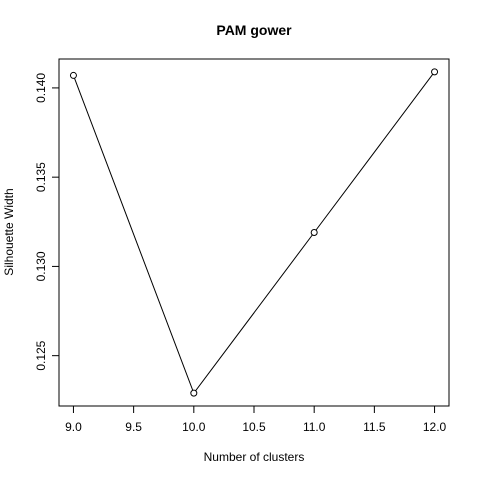  What do you see at coordinates (41, 355) in the screenshot?
I see `y-tick-label: 0.125` at bounding box center [41, 355].